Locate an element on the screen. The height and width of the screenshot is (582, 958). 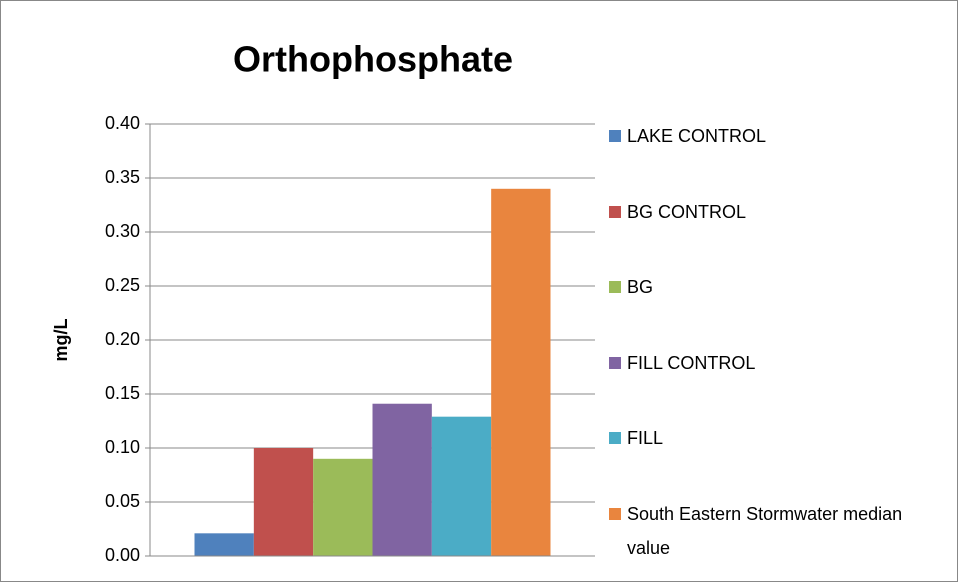
y-tick-label: 0.10 is located at coordinates (122, 447).